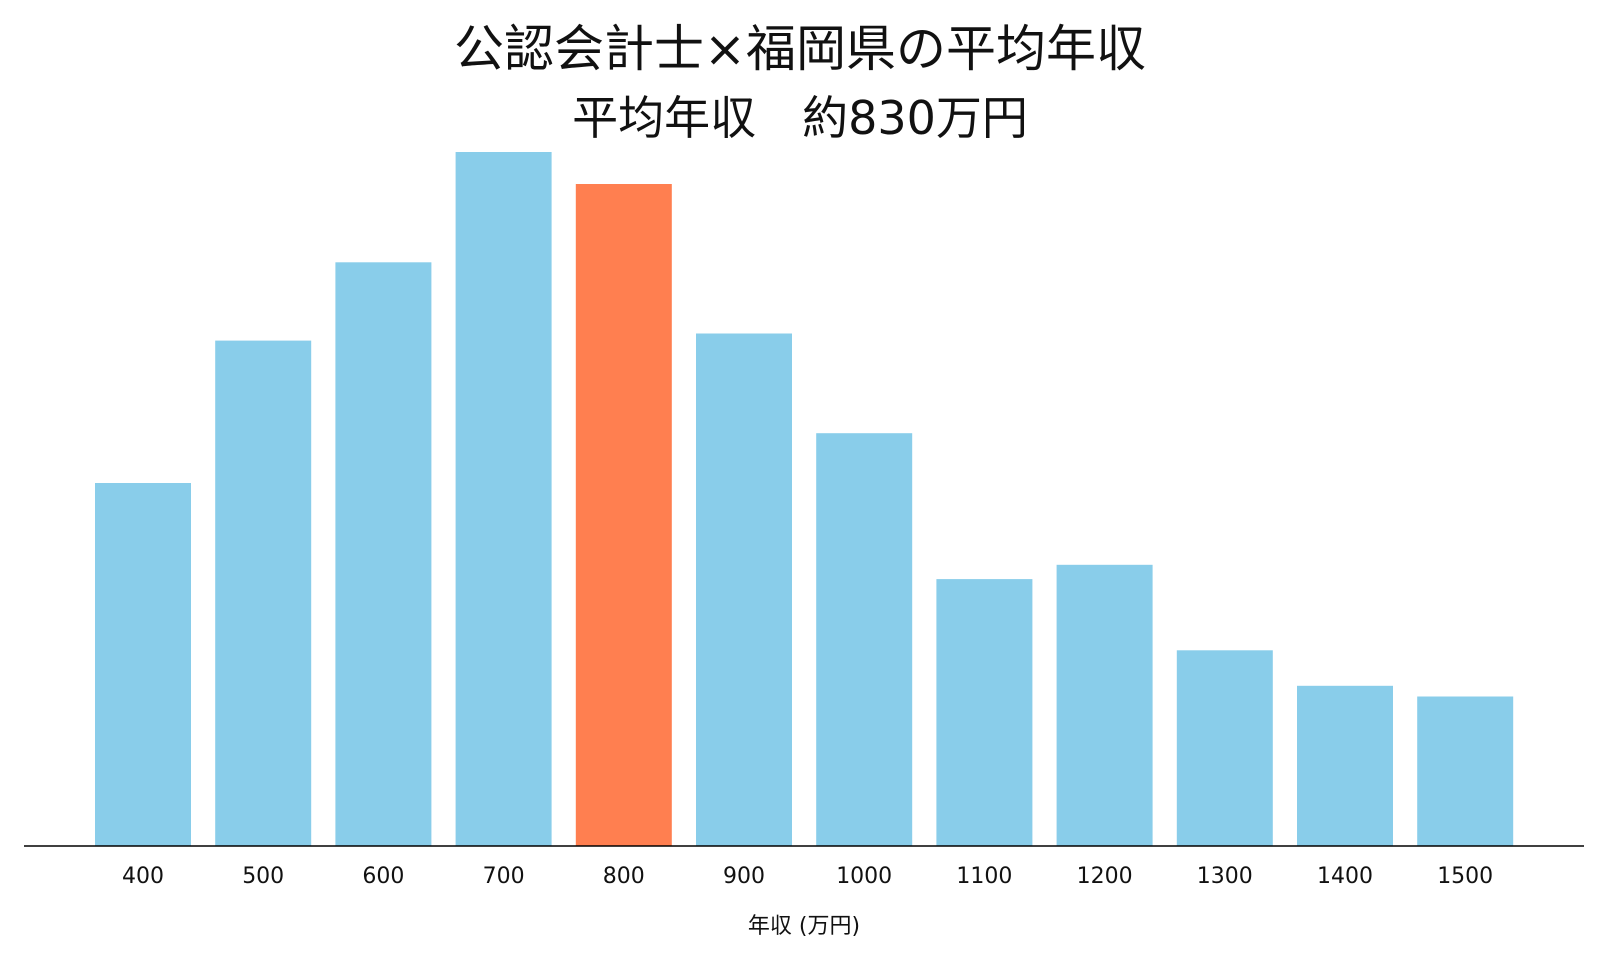 This screenshot has width=1600, height=960. I want to click on x-tick-label-1300: 1300, so click(1225, 876).